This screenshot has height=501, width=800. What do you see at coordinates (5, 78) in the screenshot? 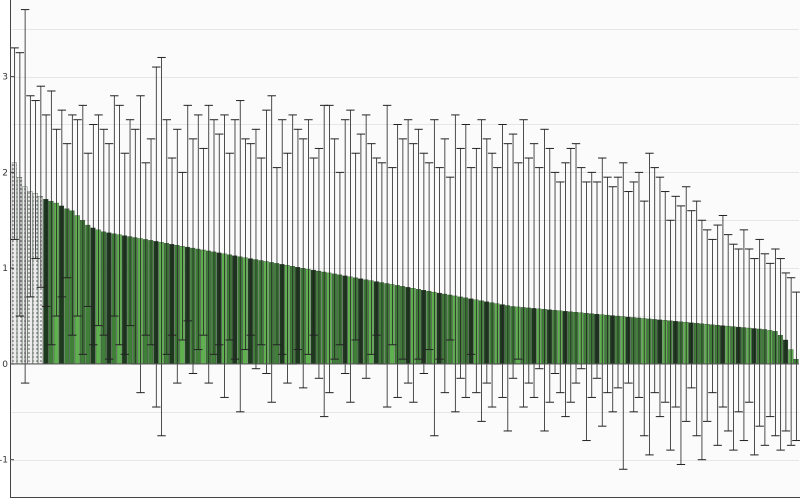
I see `y-tick-label: 3` at bounding box center [5, 78].